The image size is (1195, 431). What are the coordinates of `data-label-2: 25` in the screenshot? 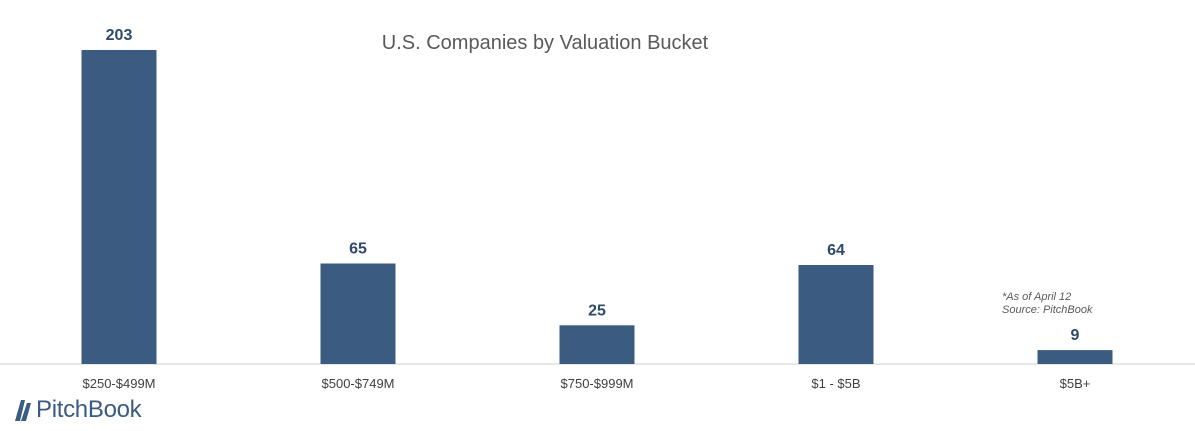 It's located at (597, 310).